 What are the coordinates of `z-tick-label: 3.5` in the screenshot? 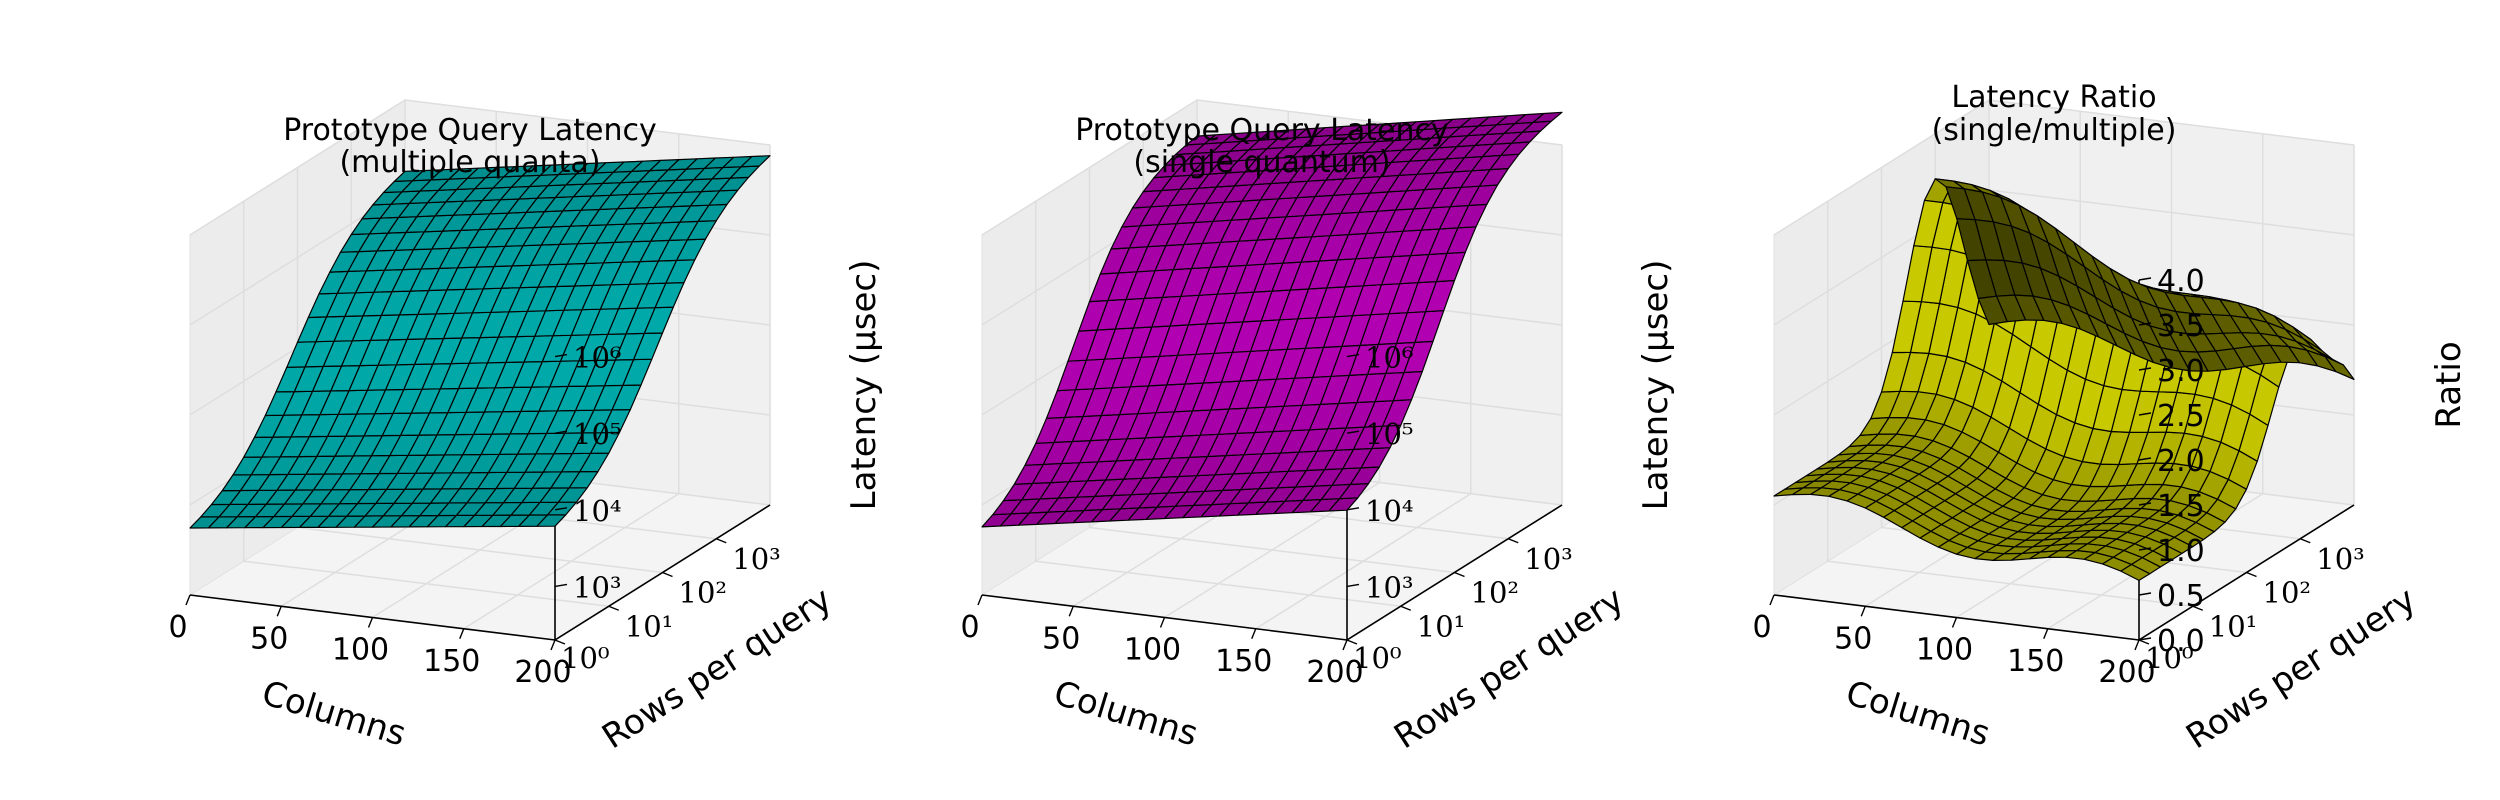 It's located at (2181, 326).